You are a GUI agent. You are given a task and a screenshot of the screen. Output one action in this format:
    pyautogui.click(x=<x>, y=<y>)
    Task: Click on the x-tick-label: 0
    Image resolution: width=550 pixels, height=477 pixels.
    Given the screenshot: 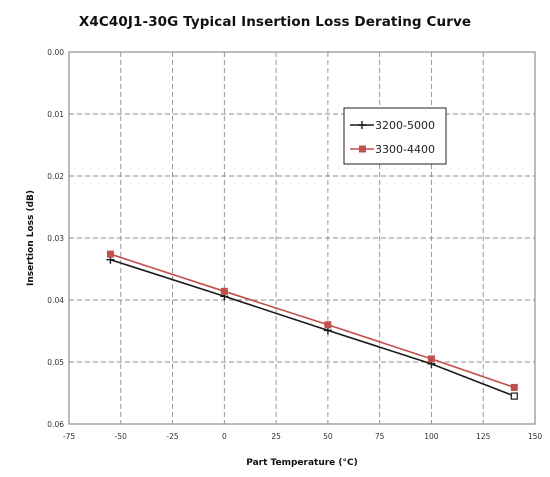 What is the action you would take?
    pyautogui.click(x=224, y=436)
    